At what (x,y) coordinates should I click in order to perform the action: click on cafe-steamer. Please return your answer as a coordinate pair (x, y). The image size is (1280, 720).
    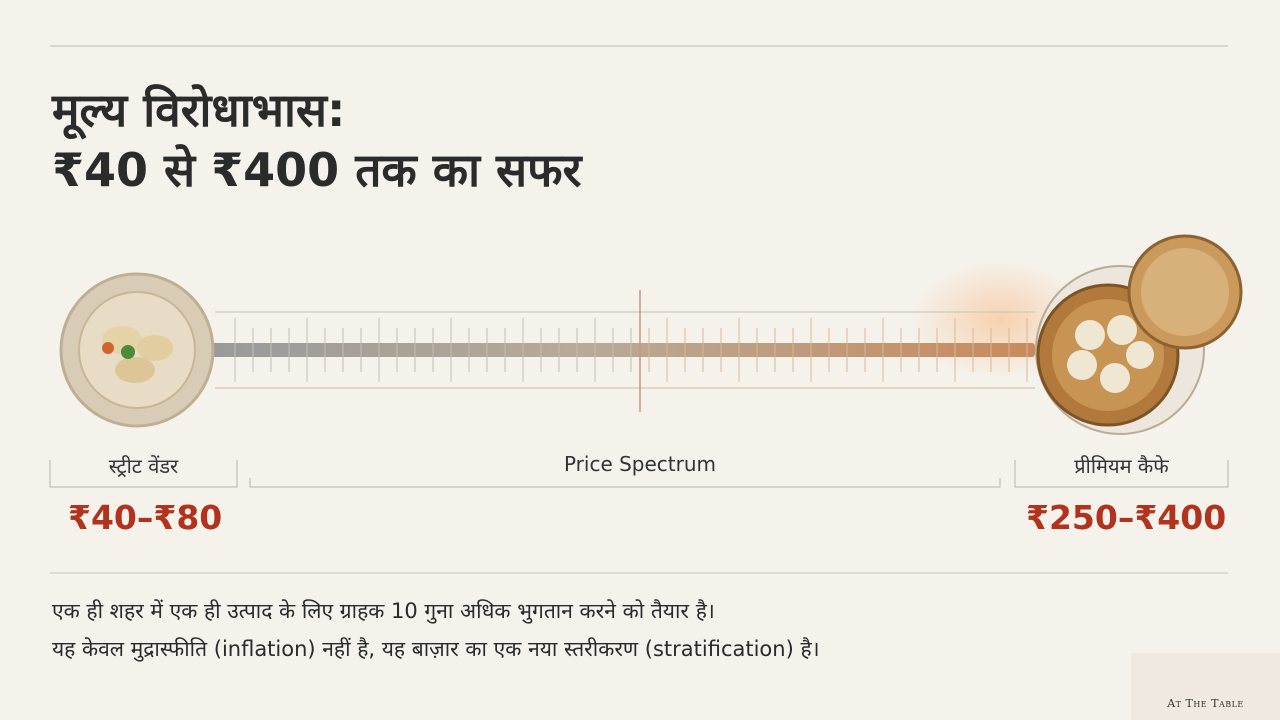
    Looking at the image, I should click on (1139, 334).